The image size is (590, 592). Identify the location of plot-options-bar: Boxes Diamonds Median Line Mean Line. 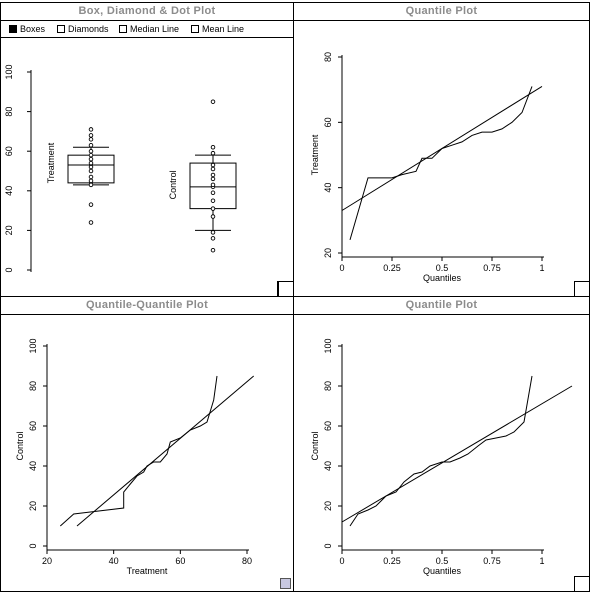
(147, 29).